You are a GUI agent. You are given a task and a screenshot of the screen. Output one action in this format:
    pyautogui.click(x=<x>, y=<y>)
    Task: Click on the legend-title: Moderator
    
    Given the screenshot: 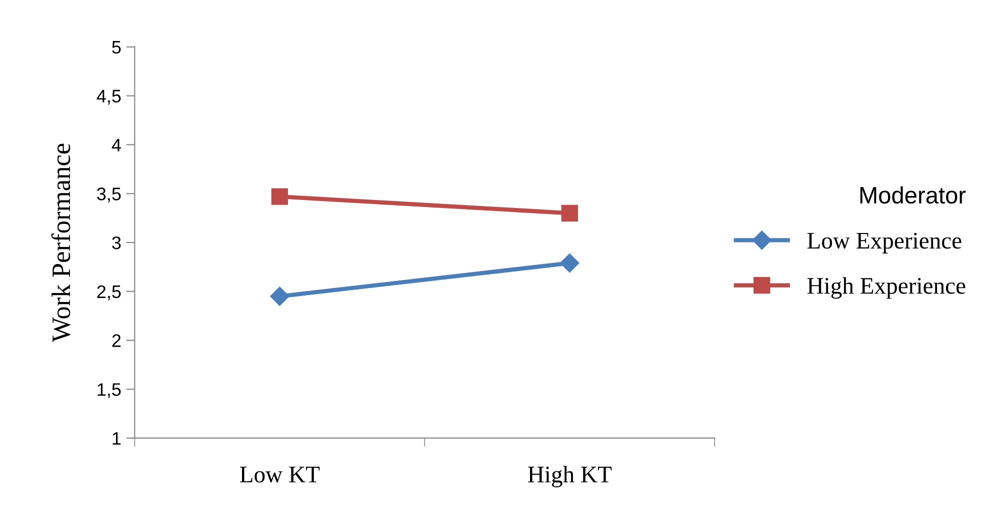 What is the action you would take?
    pyautogui.click(x=913, y=195)
    